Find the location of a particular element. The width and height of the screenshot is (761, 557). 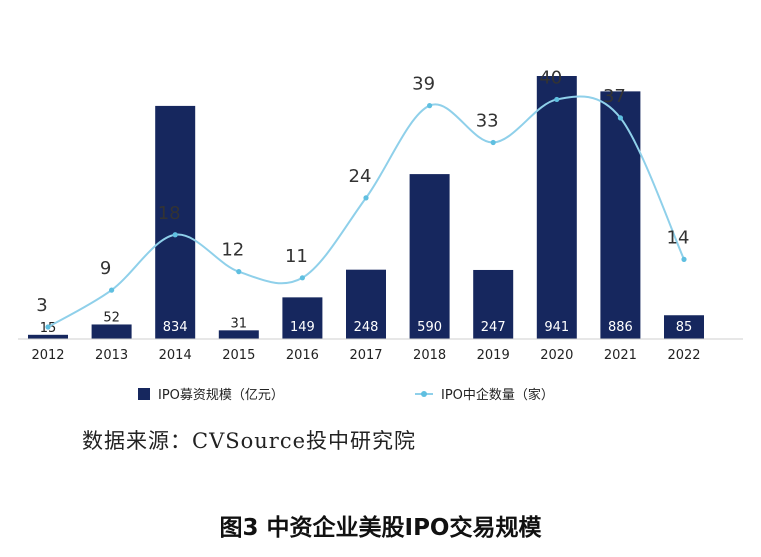

figure-caption: 图3 中资企业美股IPO交易规模 is located at coordinates (380, 528).